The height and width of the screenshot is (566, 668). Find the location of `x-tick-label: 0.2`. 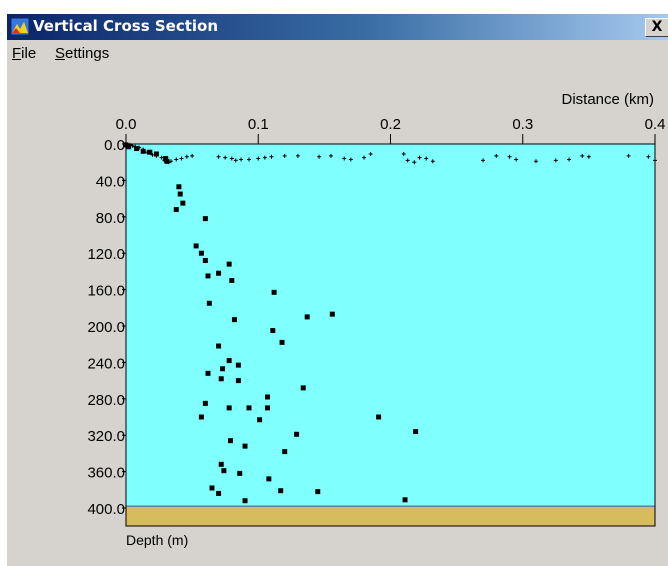

x-tick-label: 0.2 is located at coordinates (390, 124).